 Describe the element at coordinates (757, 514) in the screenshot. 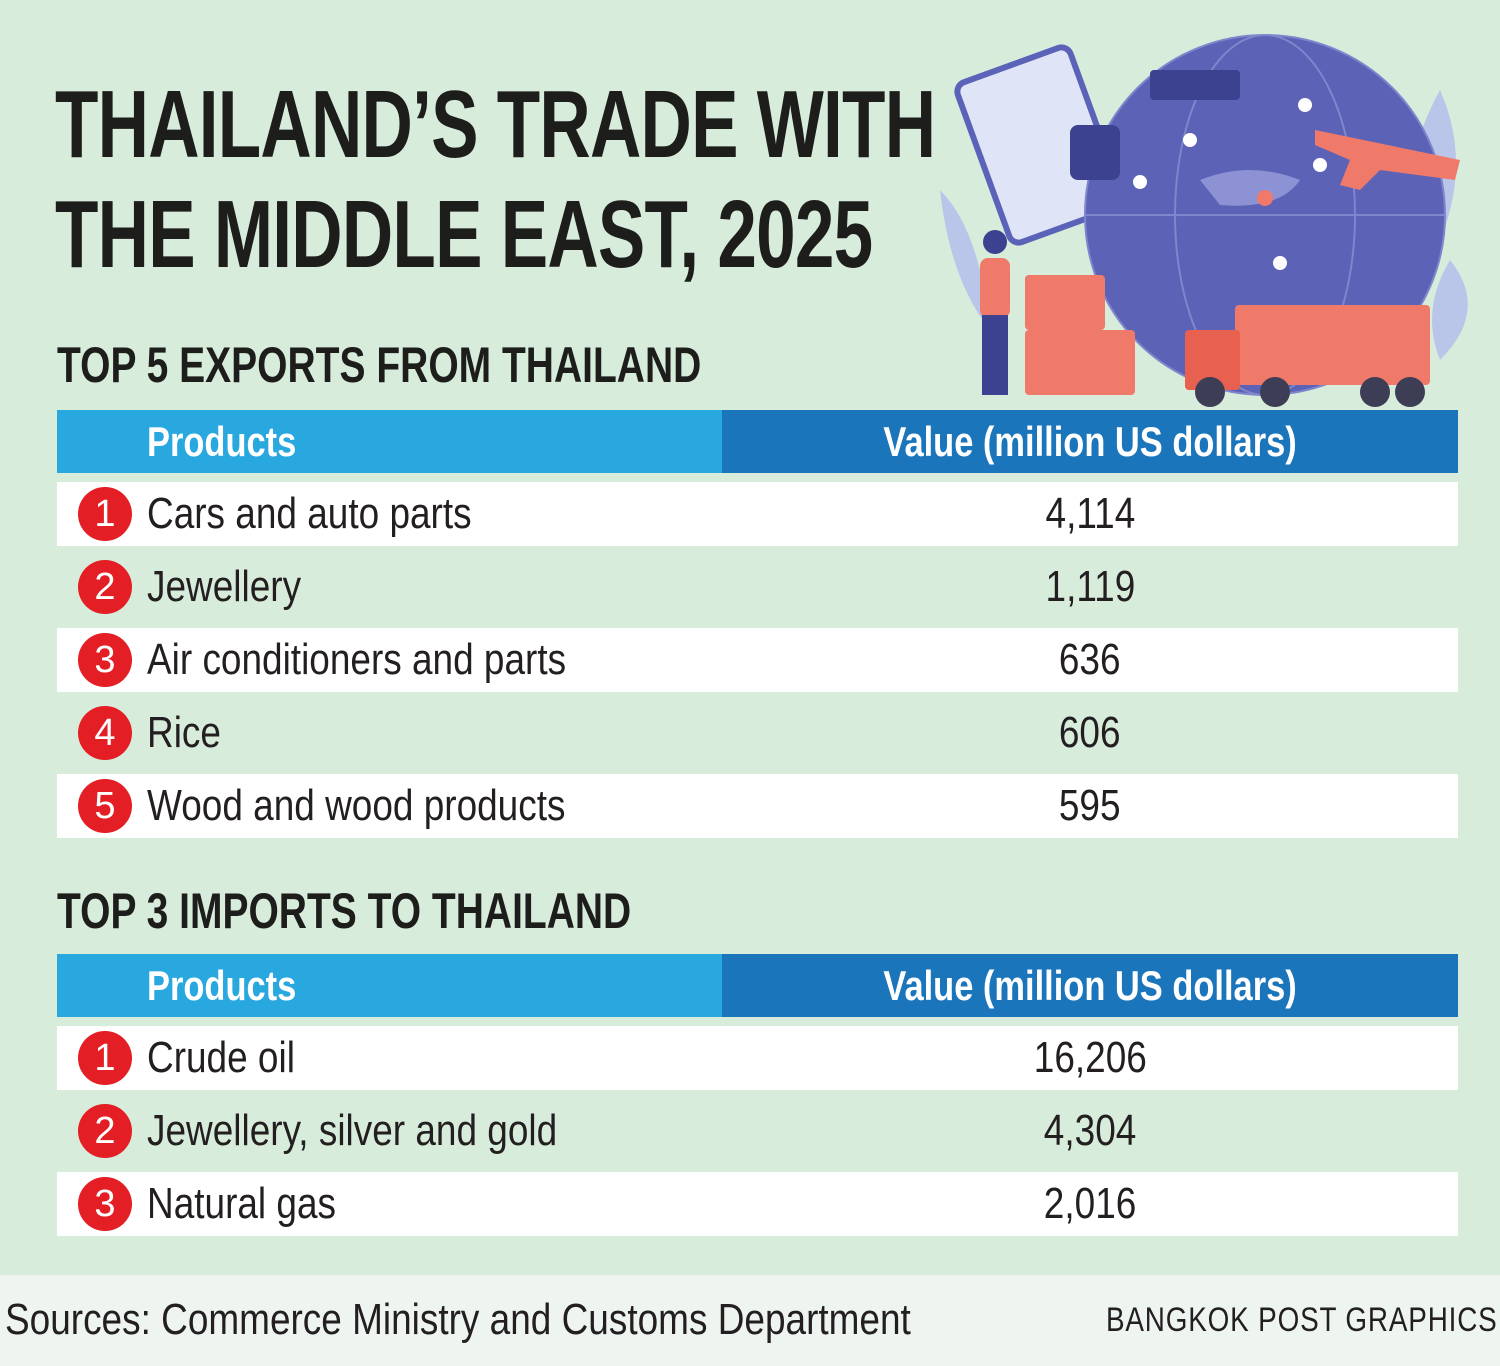

I see `table-row: 1 Cars and auto parts 4,114` at that location.